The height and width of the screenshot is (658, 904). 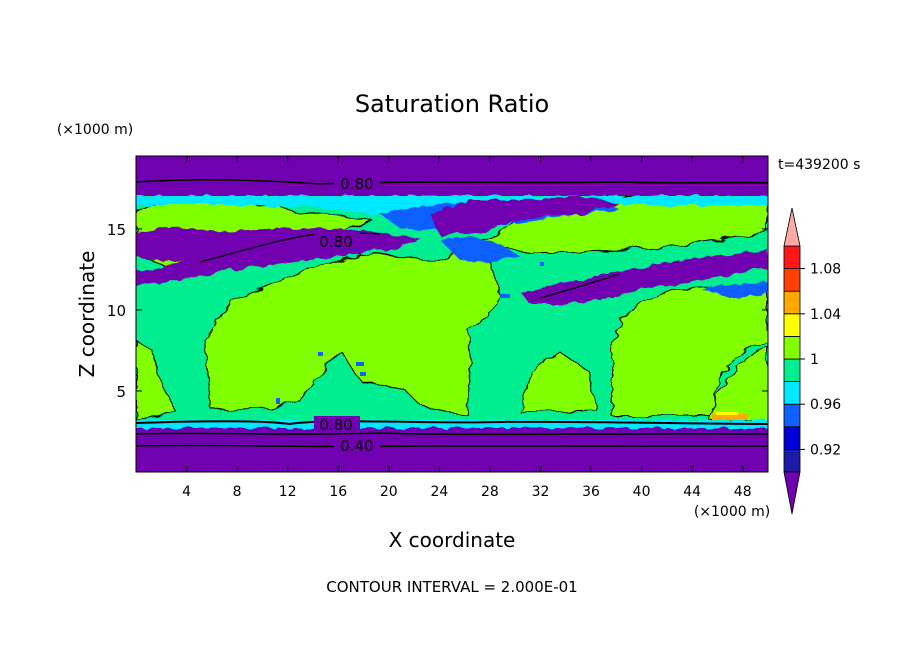 What do you see at coordinates (558, 382) in the screenshot?
I see `green-region-mid-right` at bounding box center [558, 382].